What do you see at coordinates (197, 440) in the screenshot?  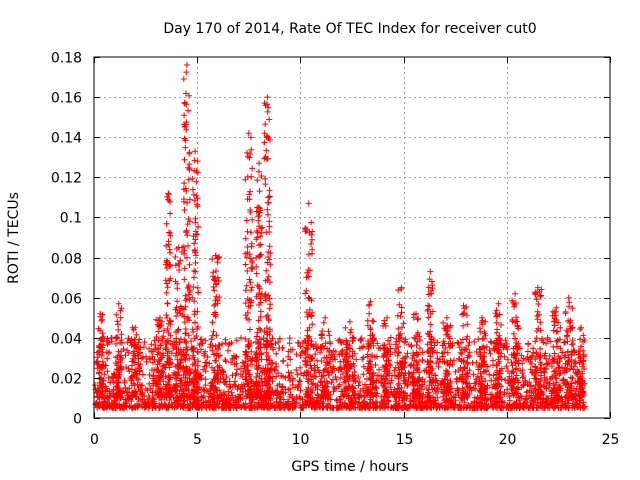 I see `x-tick-label: 5` at bounding box center [197, 440].